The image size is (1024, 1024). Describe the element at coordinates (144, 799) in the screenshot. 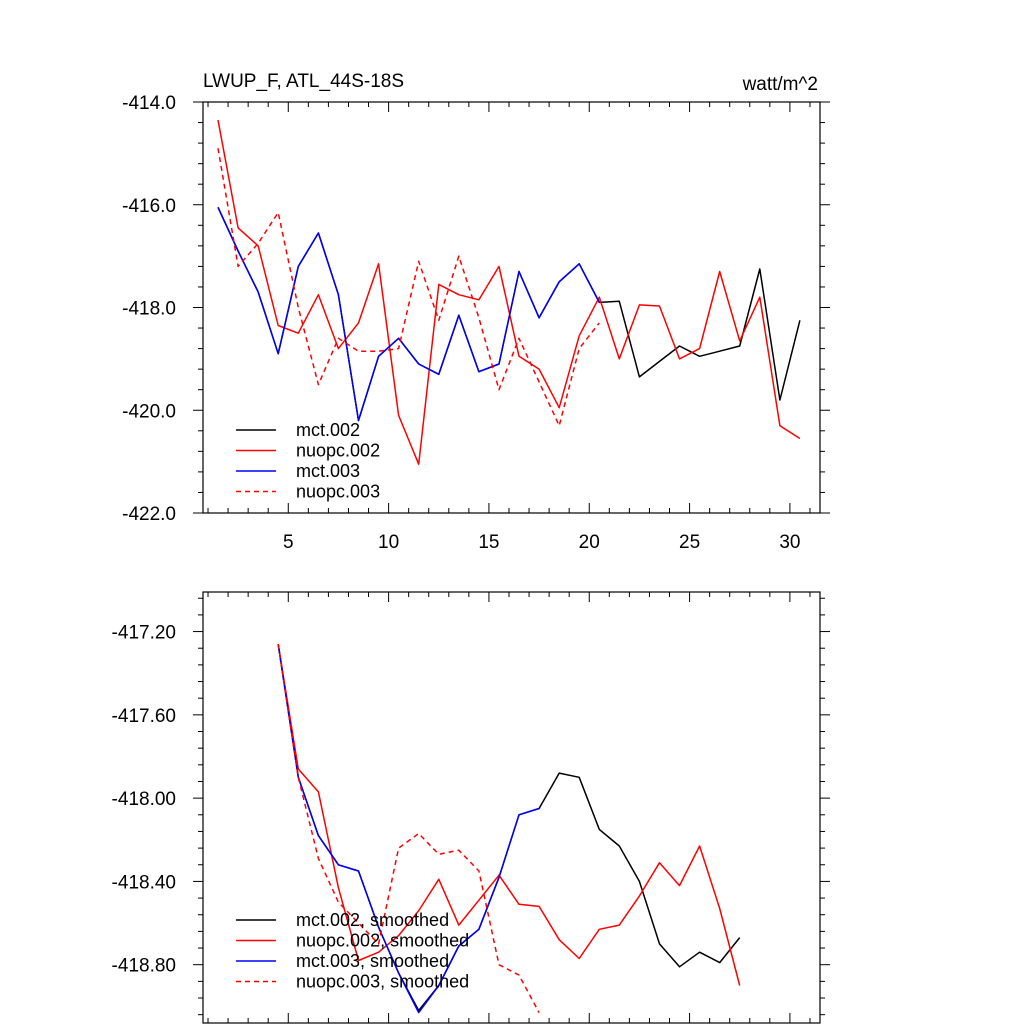

I see `y-tick-label: -418.00` at that location.